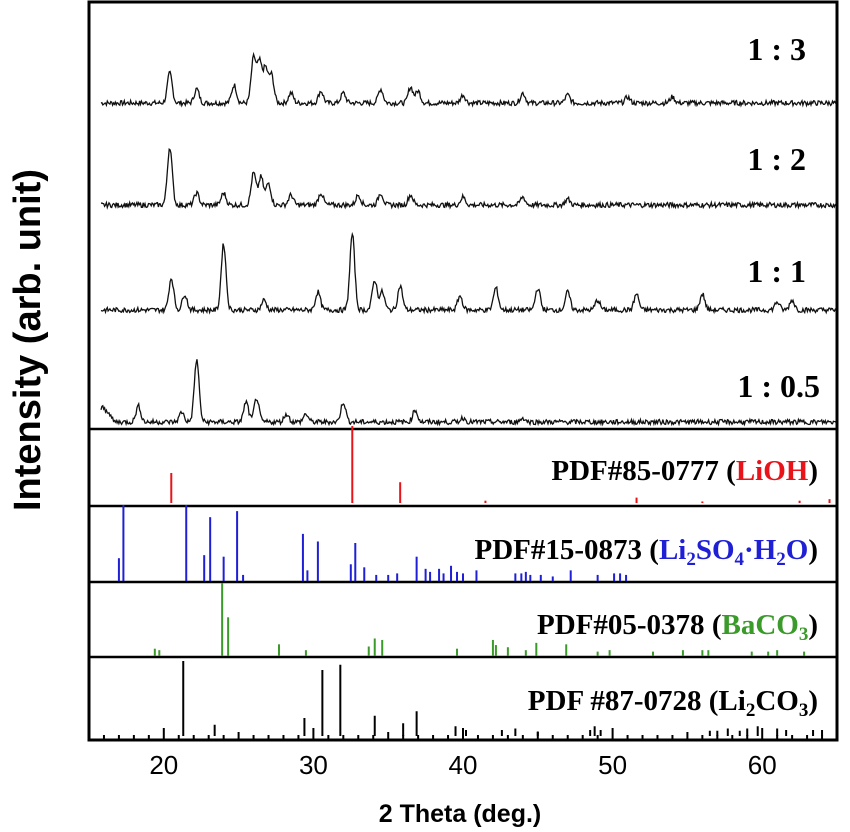 The image size is (850, 832). I want to click on label-ratio-1-2: 1 : 2, so click(776, 159).